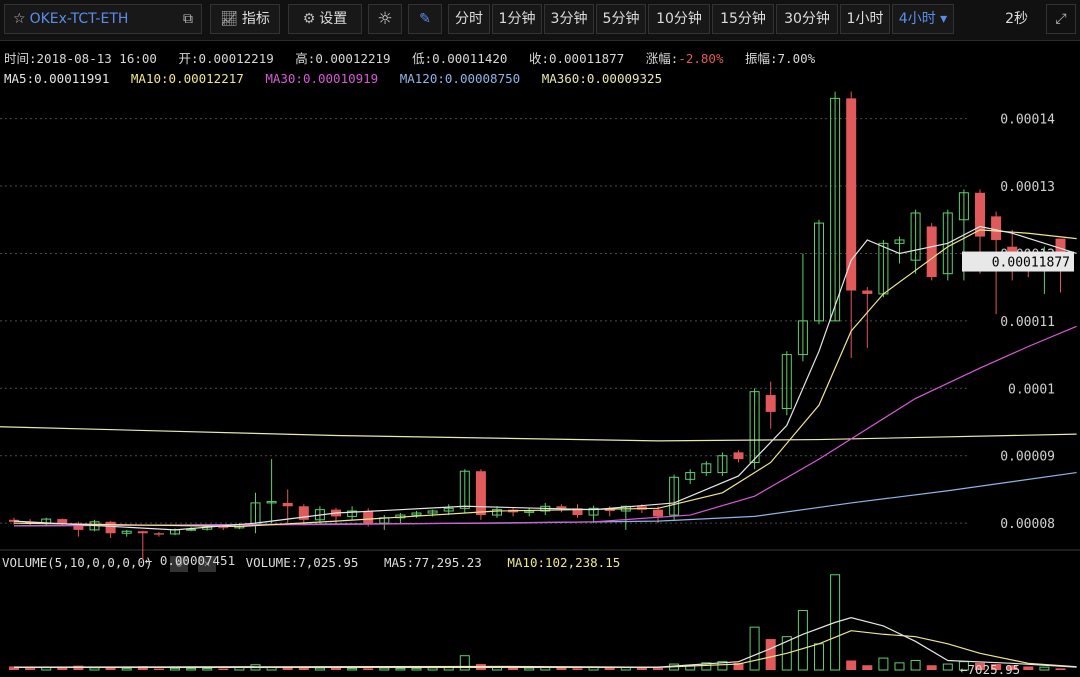  What do you see at coordinates (57, 78) in the screenshot?
I see `ma5-legend: MA5:0.00011991` at bounding box center [57, 78].